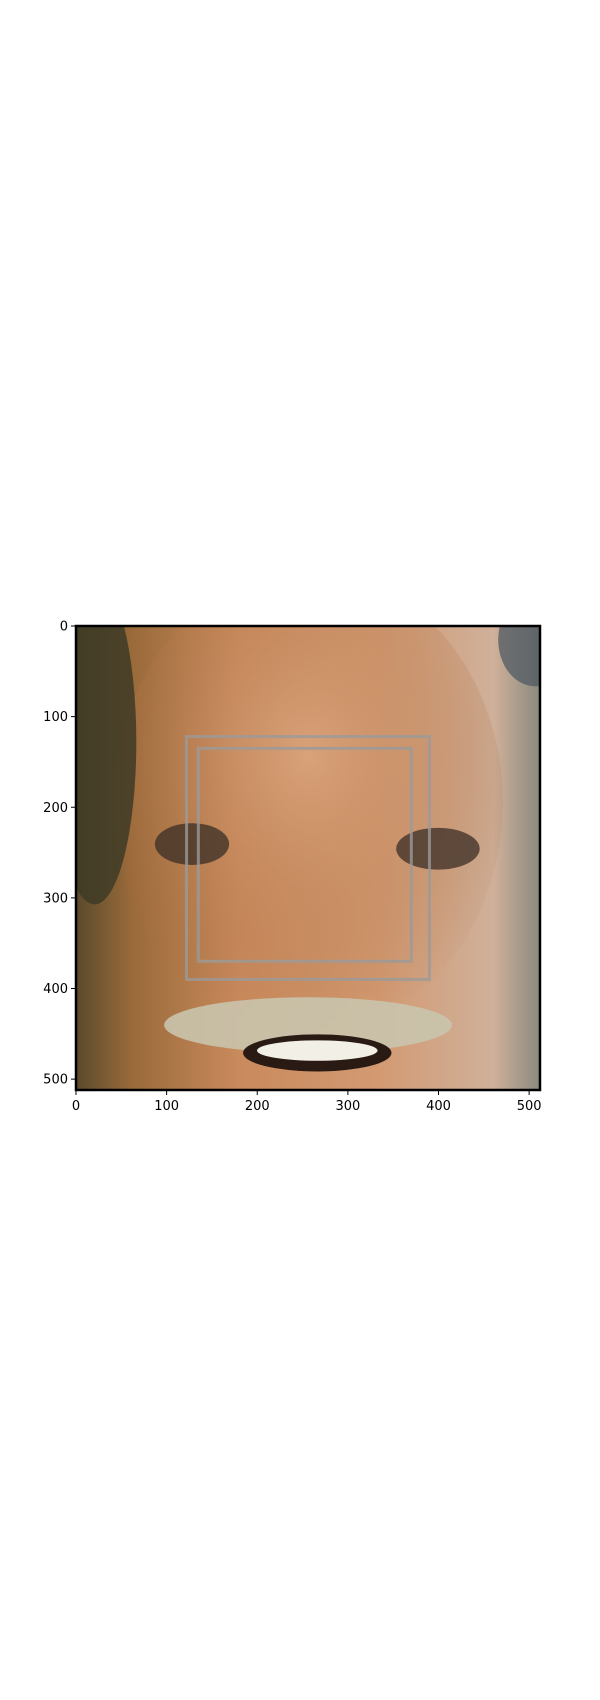  What do you see at coordinates (55, 989) in the screenshot?
I see `y-tick-label: 400` at bounding box center [55, 989].